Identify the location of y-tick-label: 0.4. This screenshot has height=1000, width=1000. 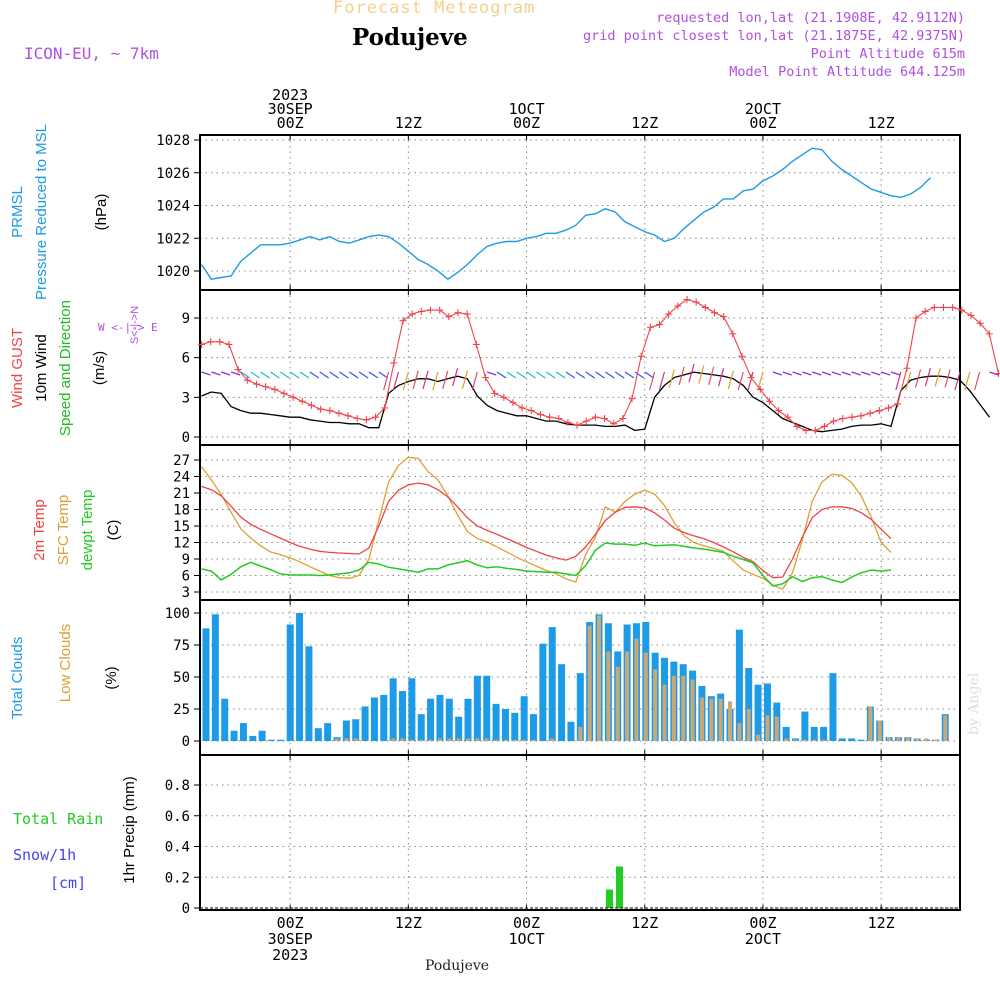
(177, 848).